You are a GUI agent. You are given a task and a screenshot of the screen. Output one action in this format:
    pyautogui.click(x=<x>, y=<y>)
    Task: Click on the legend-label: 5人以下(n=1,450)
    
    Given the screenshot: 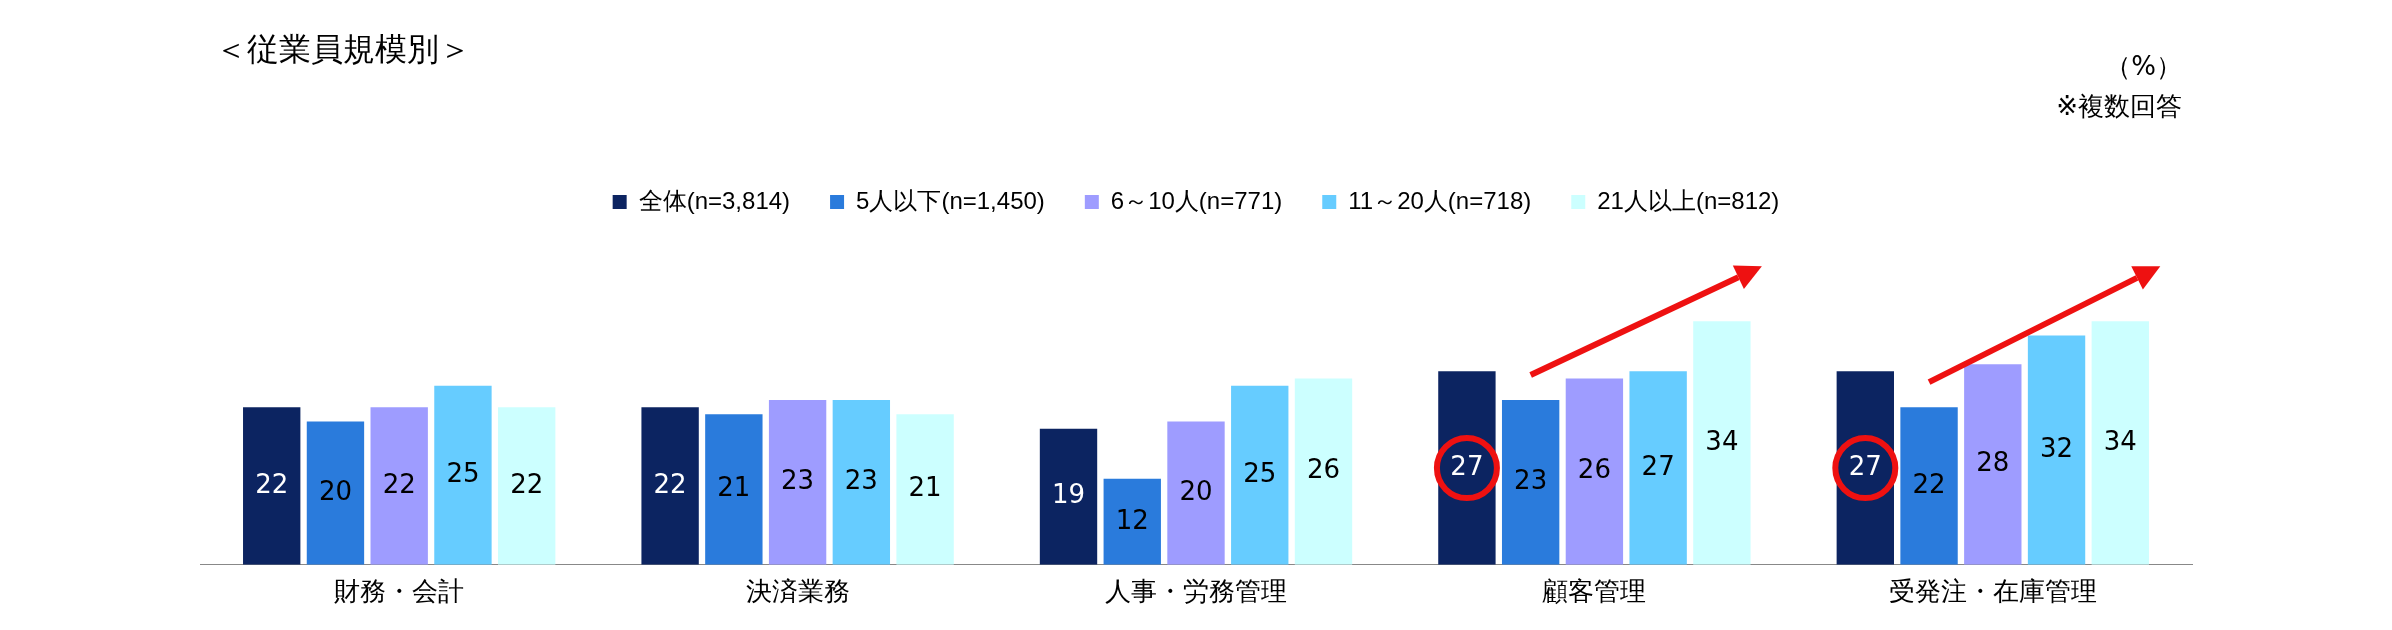 What is the action you would take?
    pyautogui.click(x=950, y=200)
    